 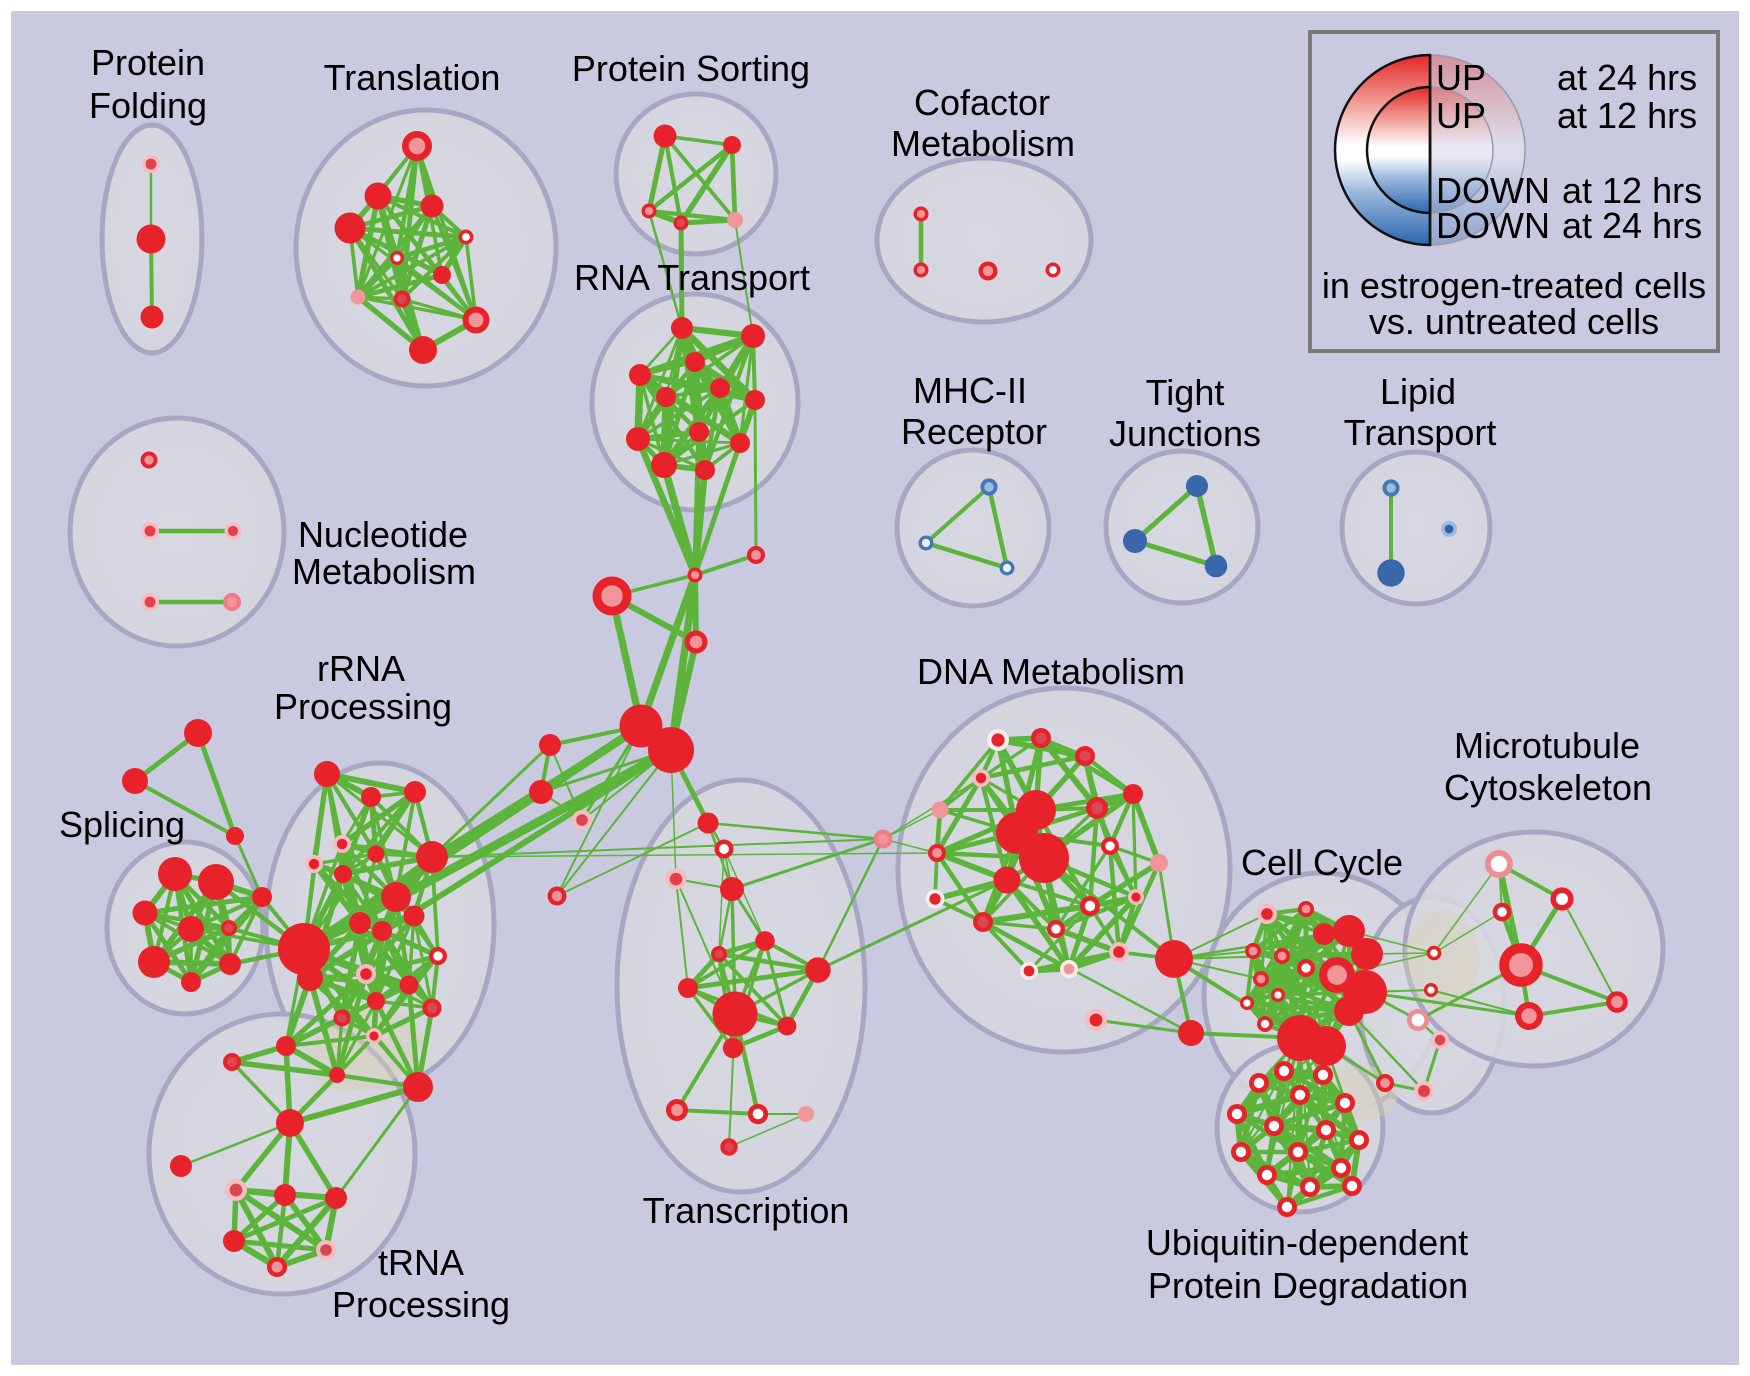 What do you see at coordinates (148, 62) in the screenshot?
I see `svg-text: Protein` at bounding box center [148, 62].